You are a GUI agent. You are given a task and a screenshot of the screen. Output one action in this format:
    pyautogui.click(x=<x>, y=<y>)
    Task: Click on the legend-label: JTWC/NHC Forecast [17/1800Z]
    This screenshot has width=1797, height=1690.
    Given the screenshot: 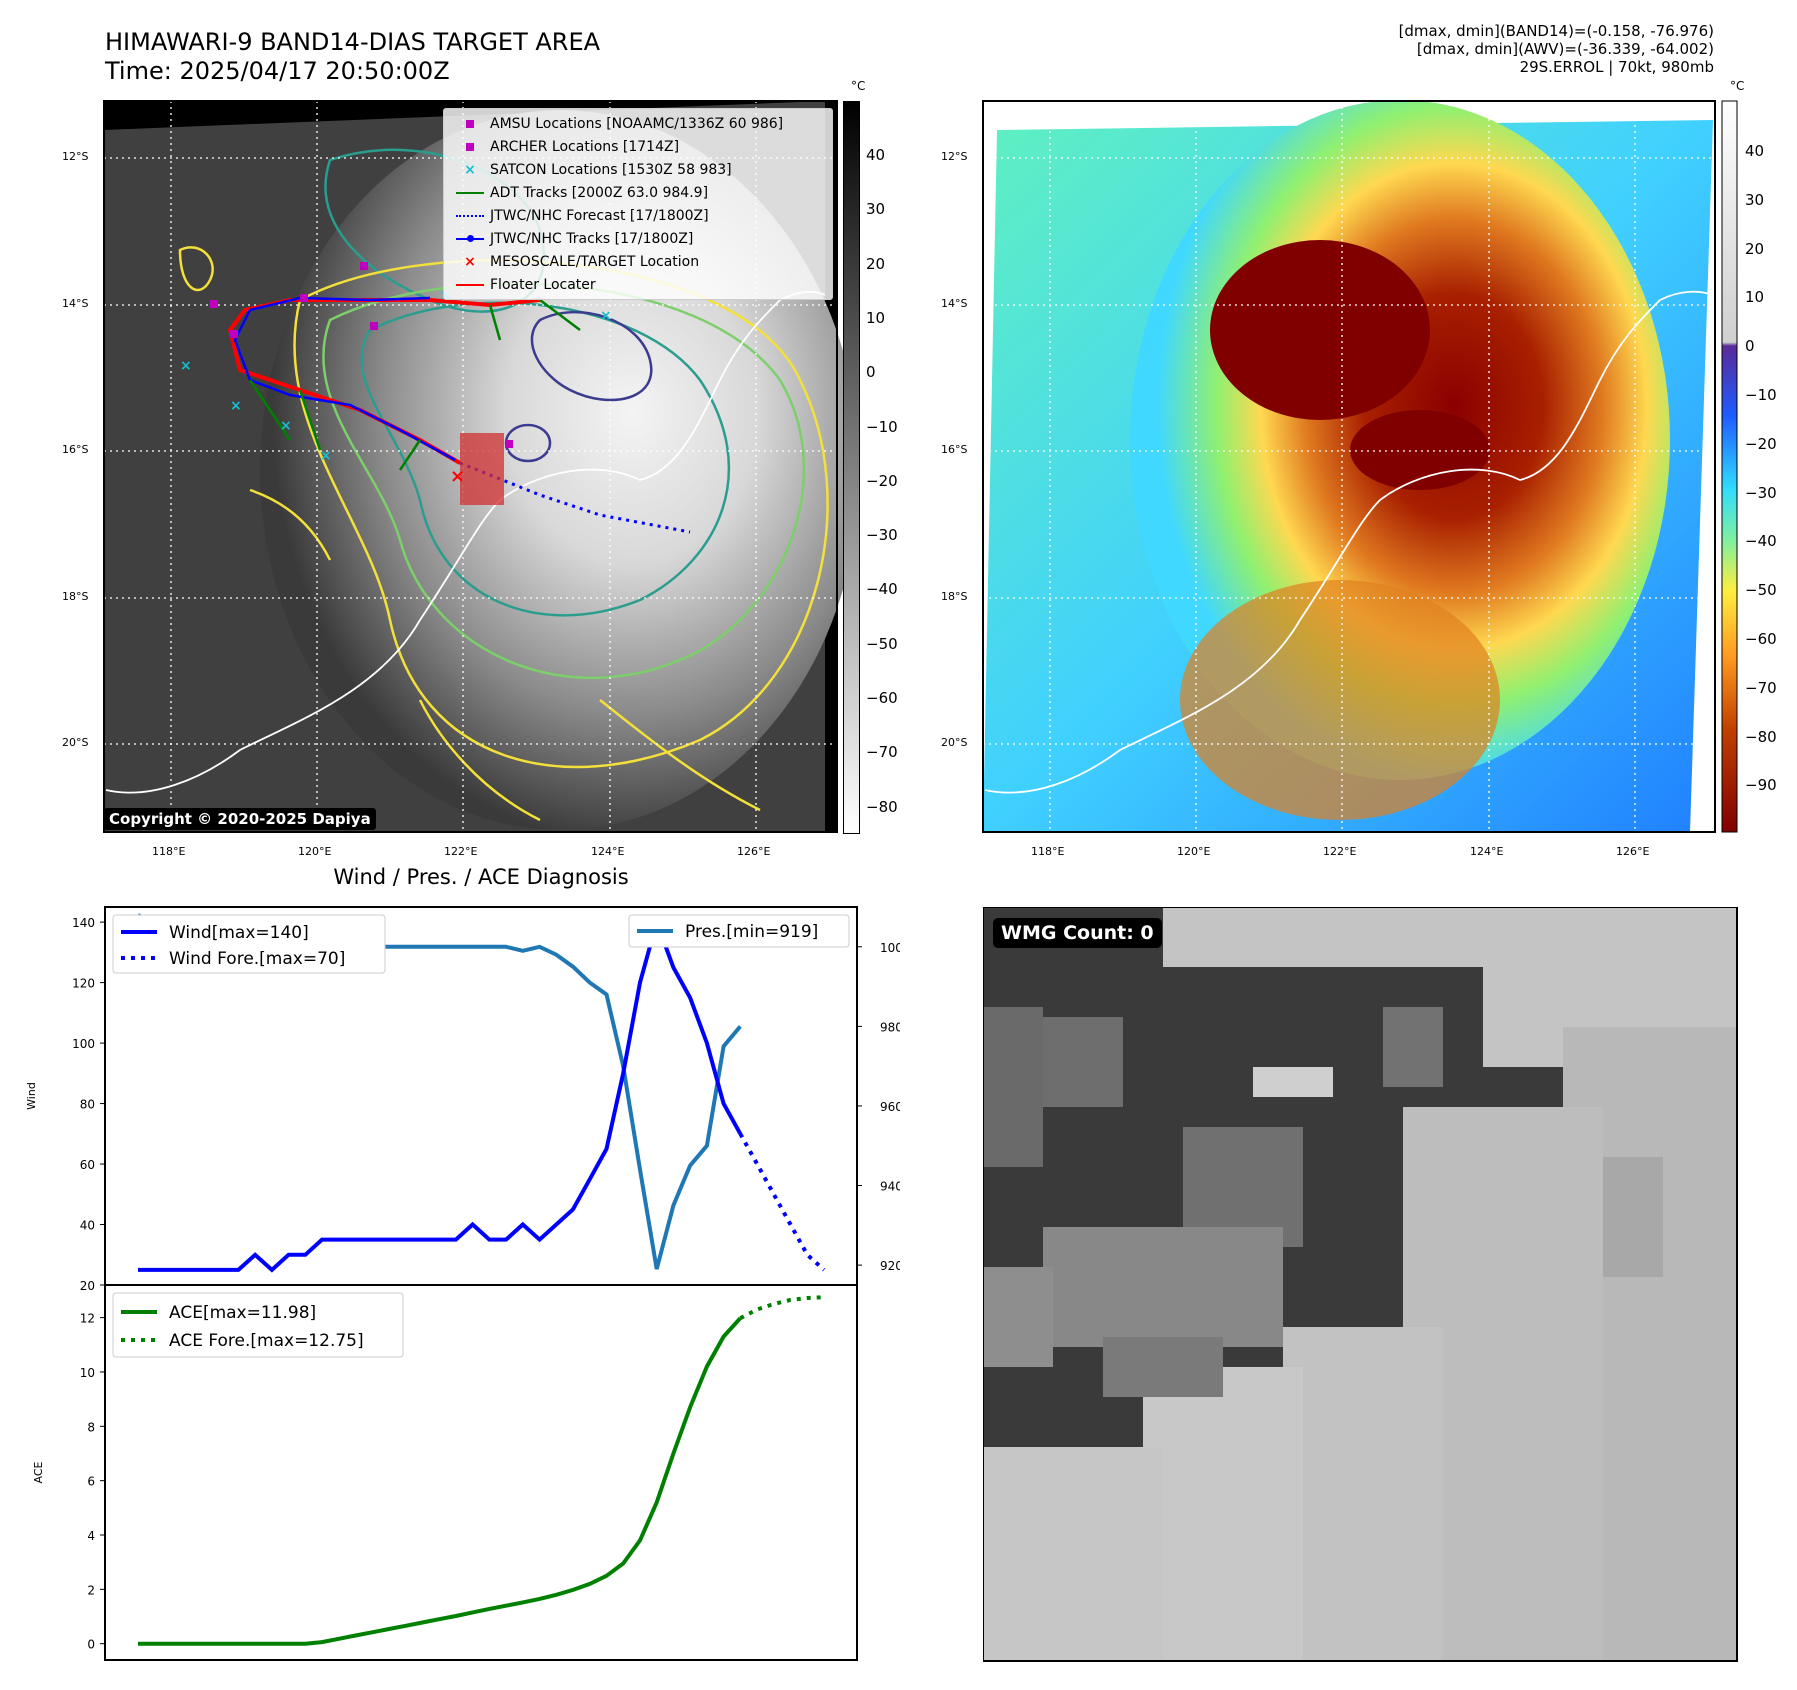 What is the action you would take?
    pyautogui.click(x=599, y=216)
    